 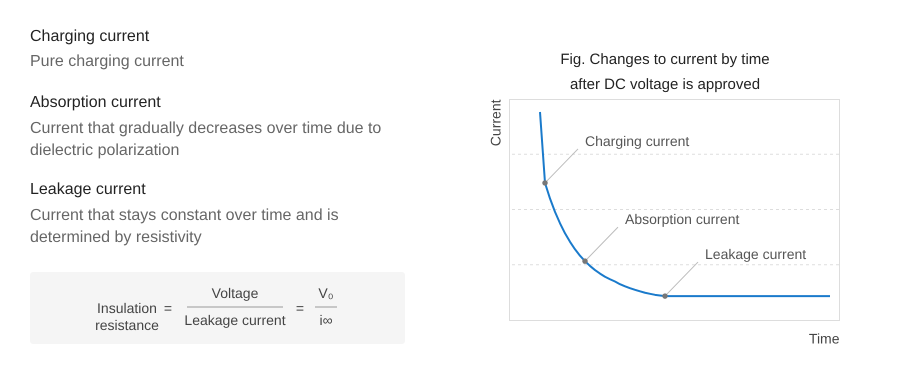 What do you see at coordinates (107, 61) in the screenshot?
I see `text: Pure charging current` at bounding box center [107, 61].